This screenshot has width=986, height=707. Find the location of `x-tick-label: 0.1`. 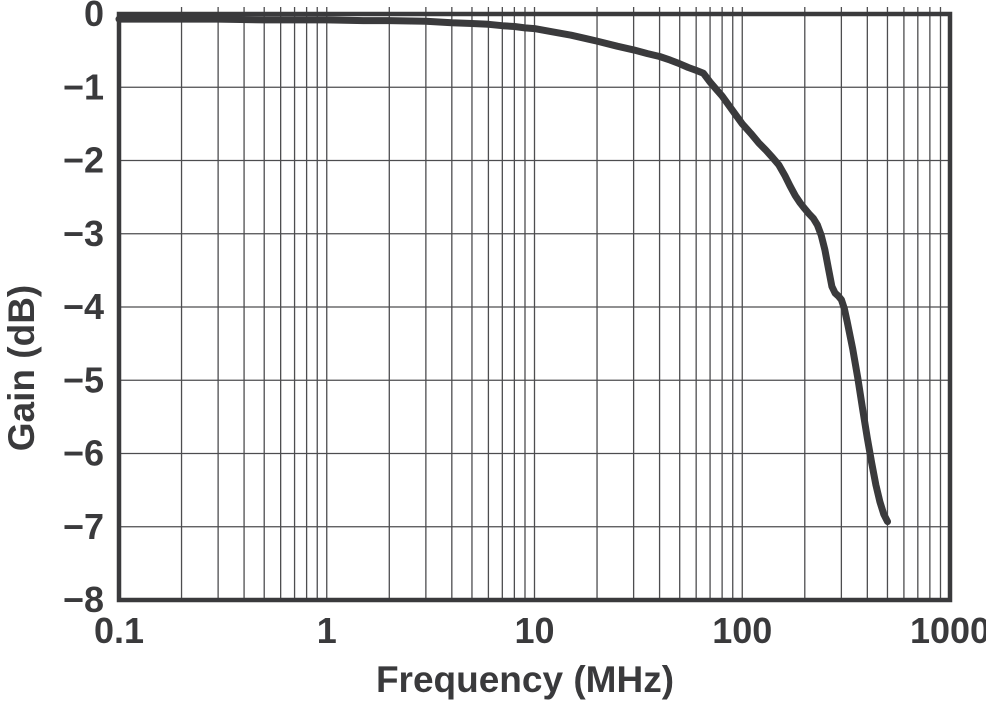

x-tick-label: 0.1 is located at coordinates (119, 630).